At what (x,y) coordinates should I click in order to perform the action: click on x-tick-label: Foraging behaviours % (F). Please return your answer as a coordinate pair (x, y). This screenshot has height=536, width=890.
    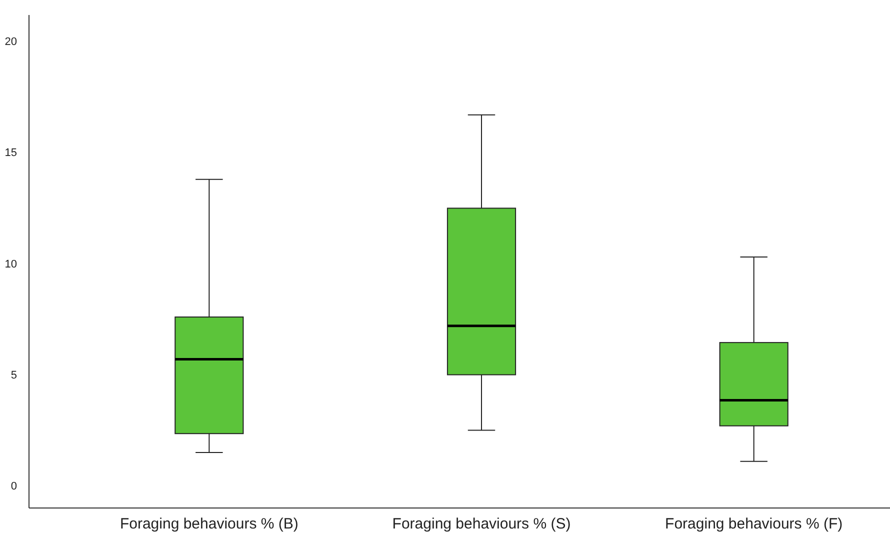
    Looking at the image, I should click on (754, 524).